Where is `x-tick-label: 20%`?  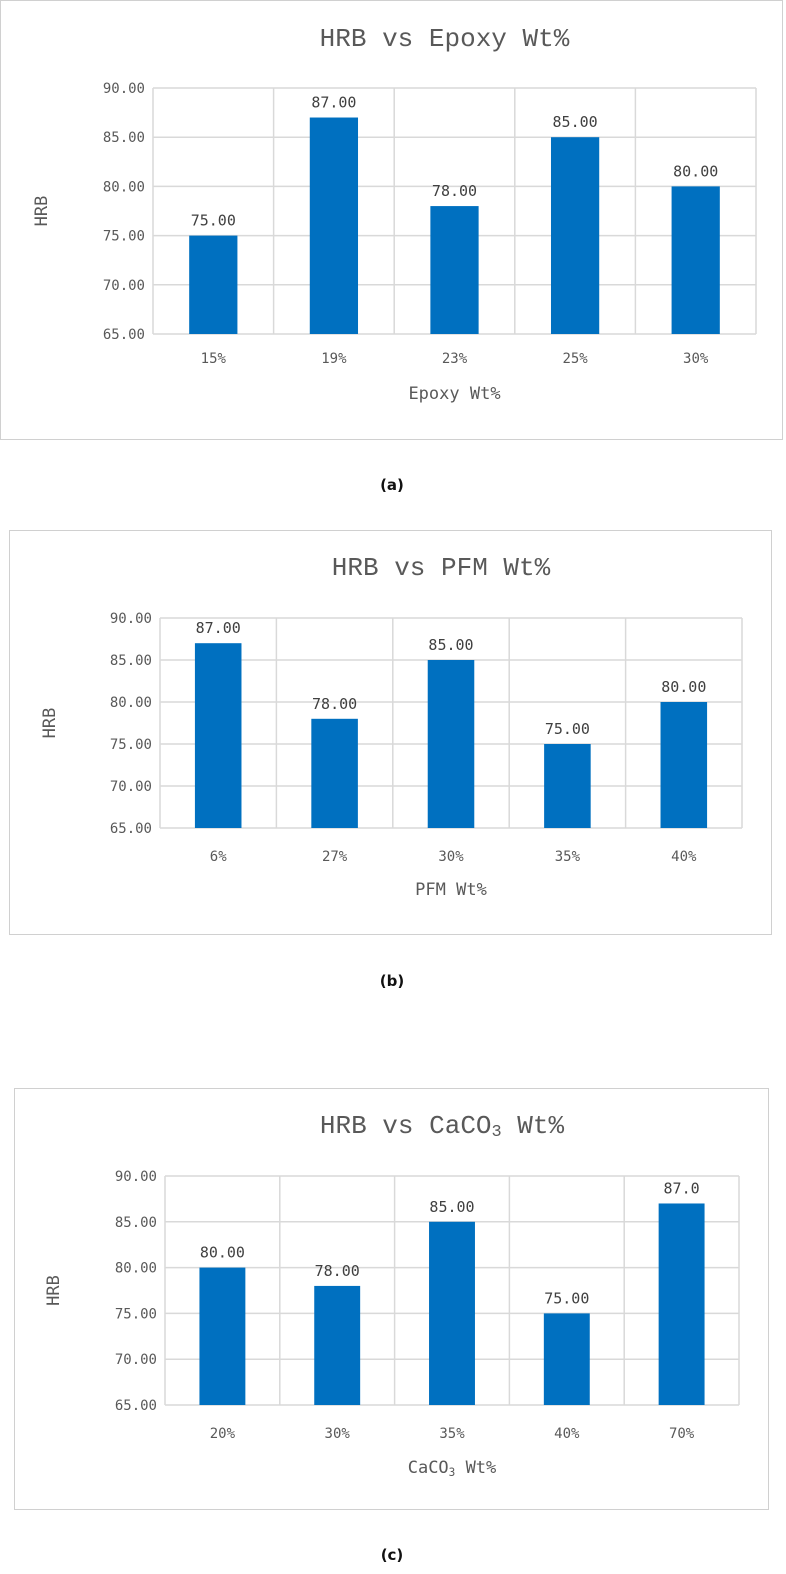 x-tick-label: 20% is located at coordinates (223, 1434).